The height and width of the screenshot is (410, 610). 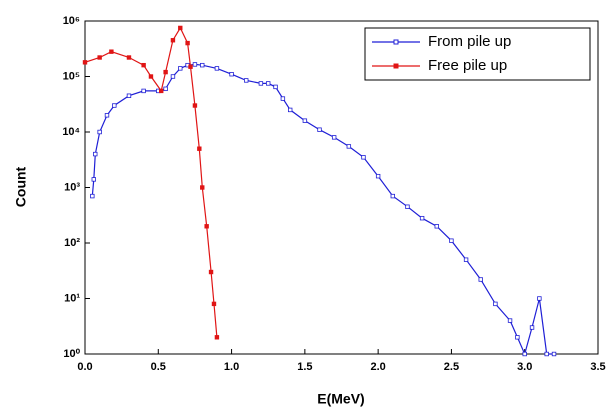 I want to click on x-tick-label: 3.5, so click(x=597, y=367).